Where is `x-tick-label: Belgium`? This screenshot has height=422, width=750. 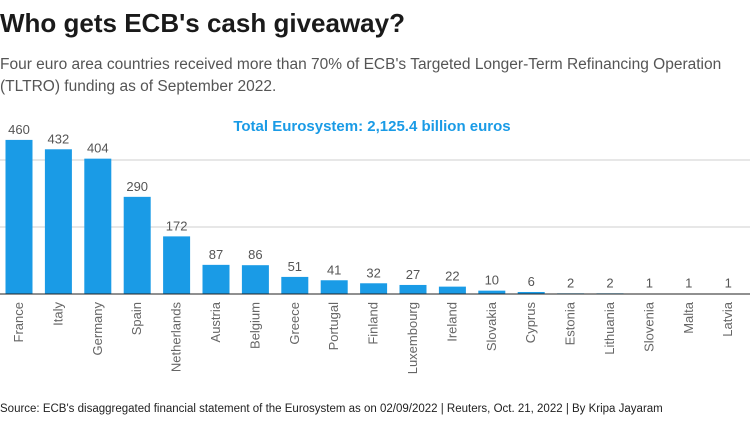 x-tick-label: Belgium is located at coordinates (254, 325).